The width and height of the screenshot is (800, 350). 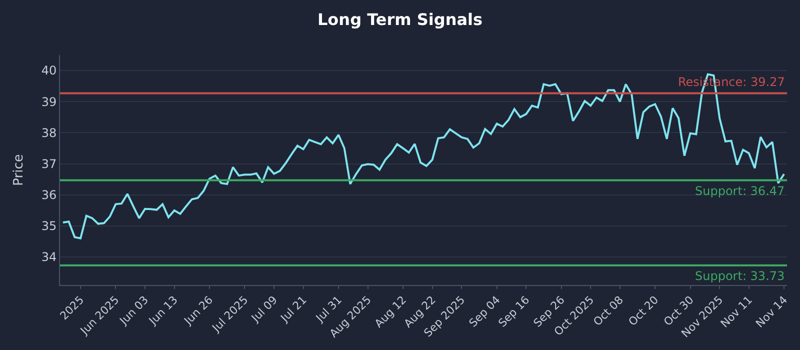 I want to click on x-tick-label: Nov 14, so click(x=771, y=312).